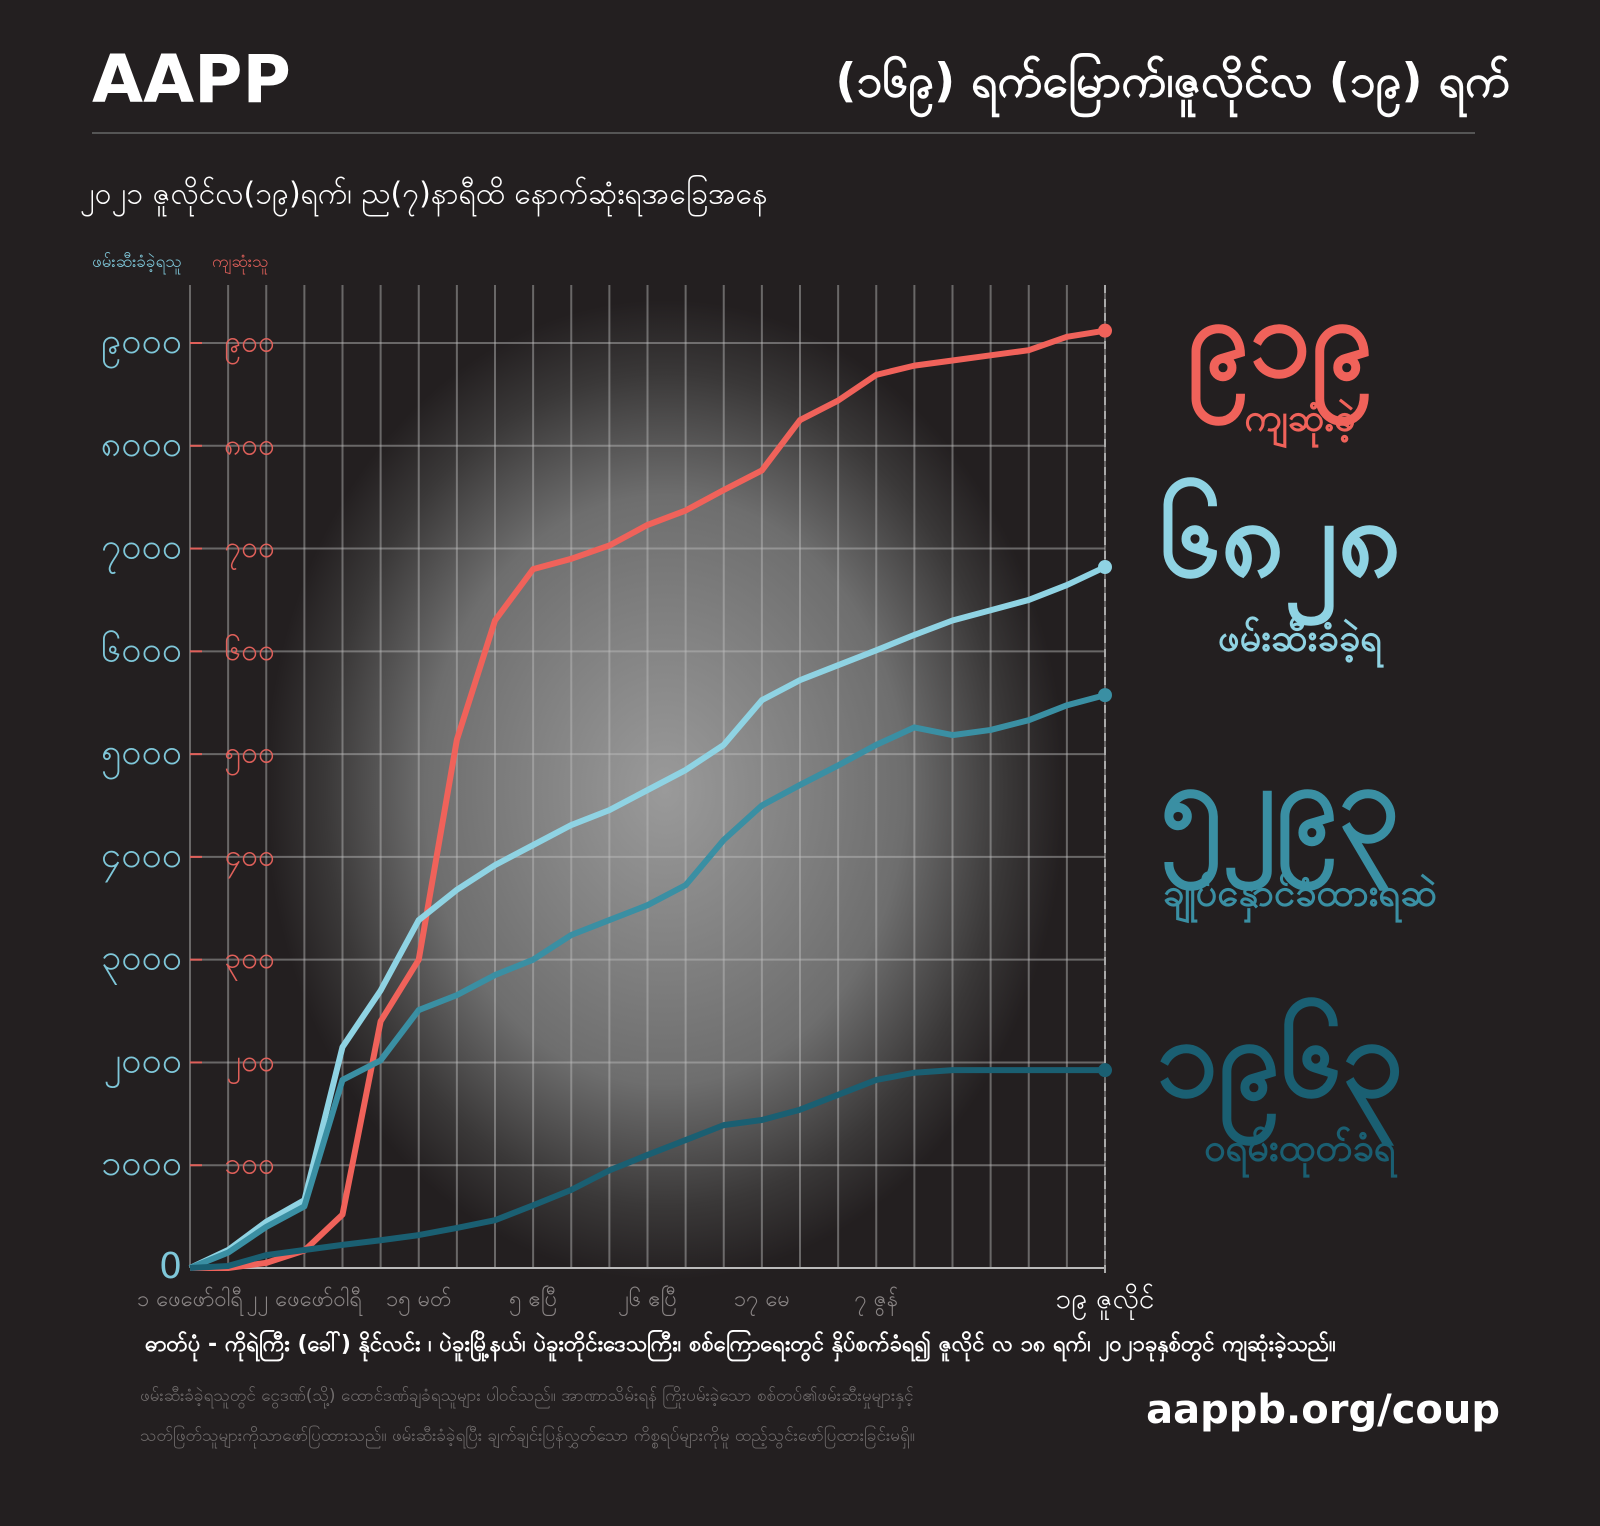 Image resolution: width=1600 pixels, height=1526 pixels. What do you see at coordinates (1280, 349) in the screenshot?
I see `total: ၉၁၉` at bounding box center [1280, 349].